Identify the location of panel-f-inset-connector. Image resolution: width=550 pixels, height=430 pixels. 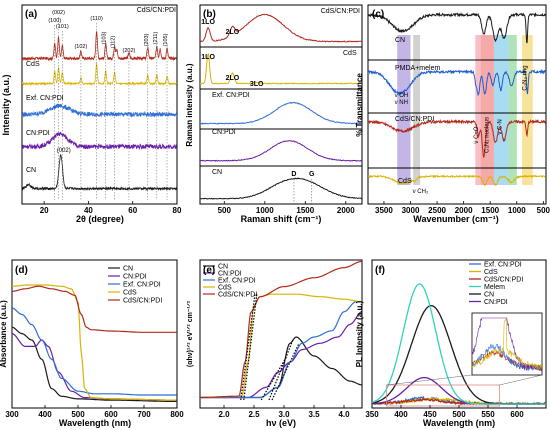
(429, 380).